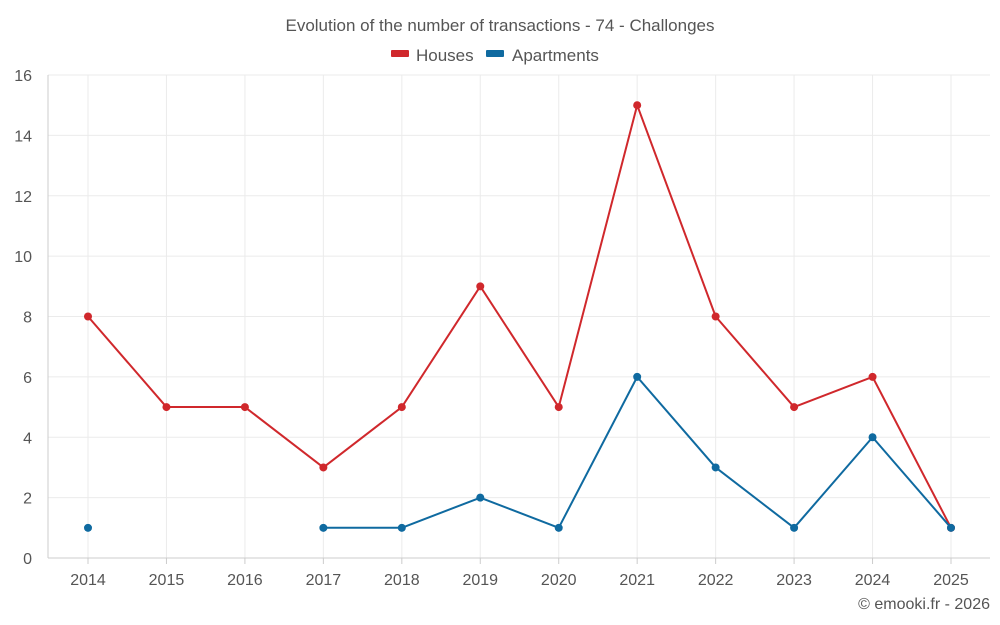 Image resolution: width=1000 pixels, height=625 pixels. I want to click on x-tick-label: 2024, so click(873, 580).